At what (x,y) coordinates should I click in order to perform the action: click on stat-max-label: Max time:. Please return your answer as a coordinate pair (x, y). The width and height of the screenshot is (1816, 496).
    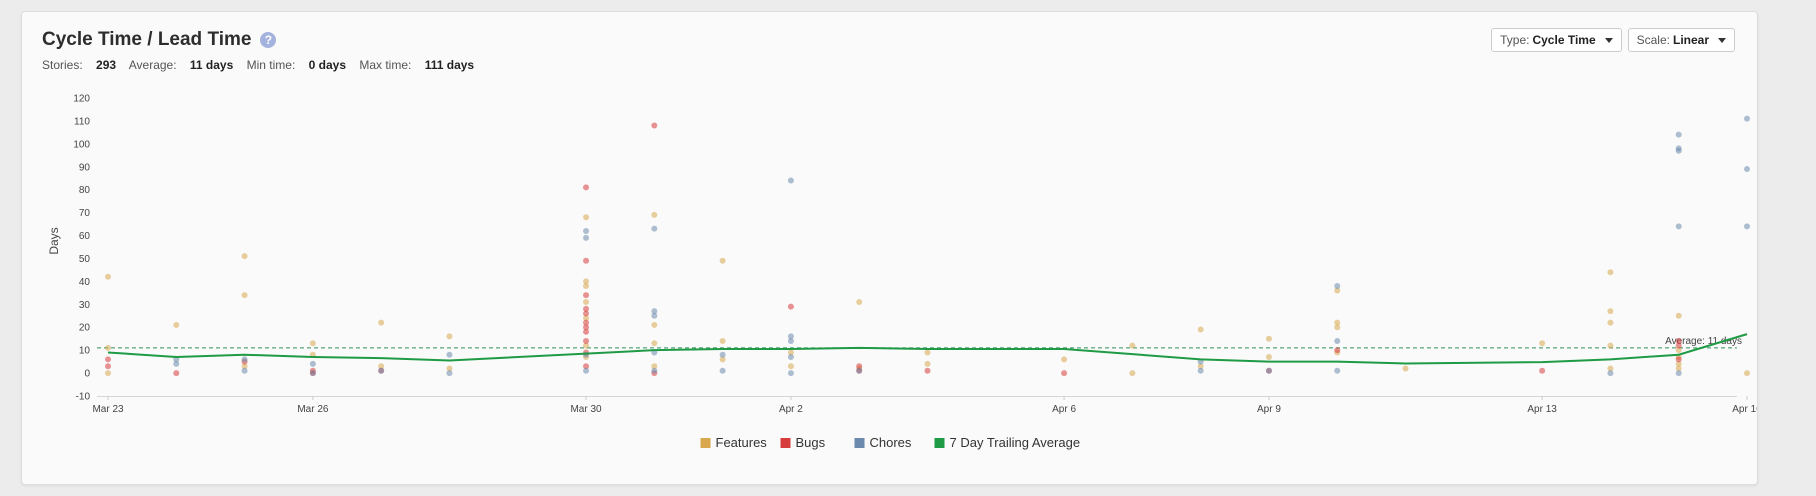
    Looking at the image, I should click on (385, 65).